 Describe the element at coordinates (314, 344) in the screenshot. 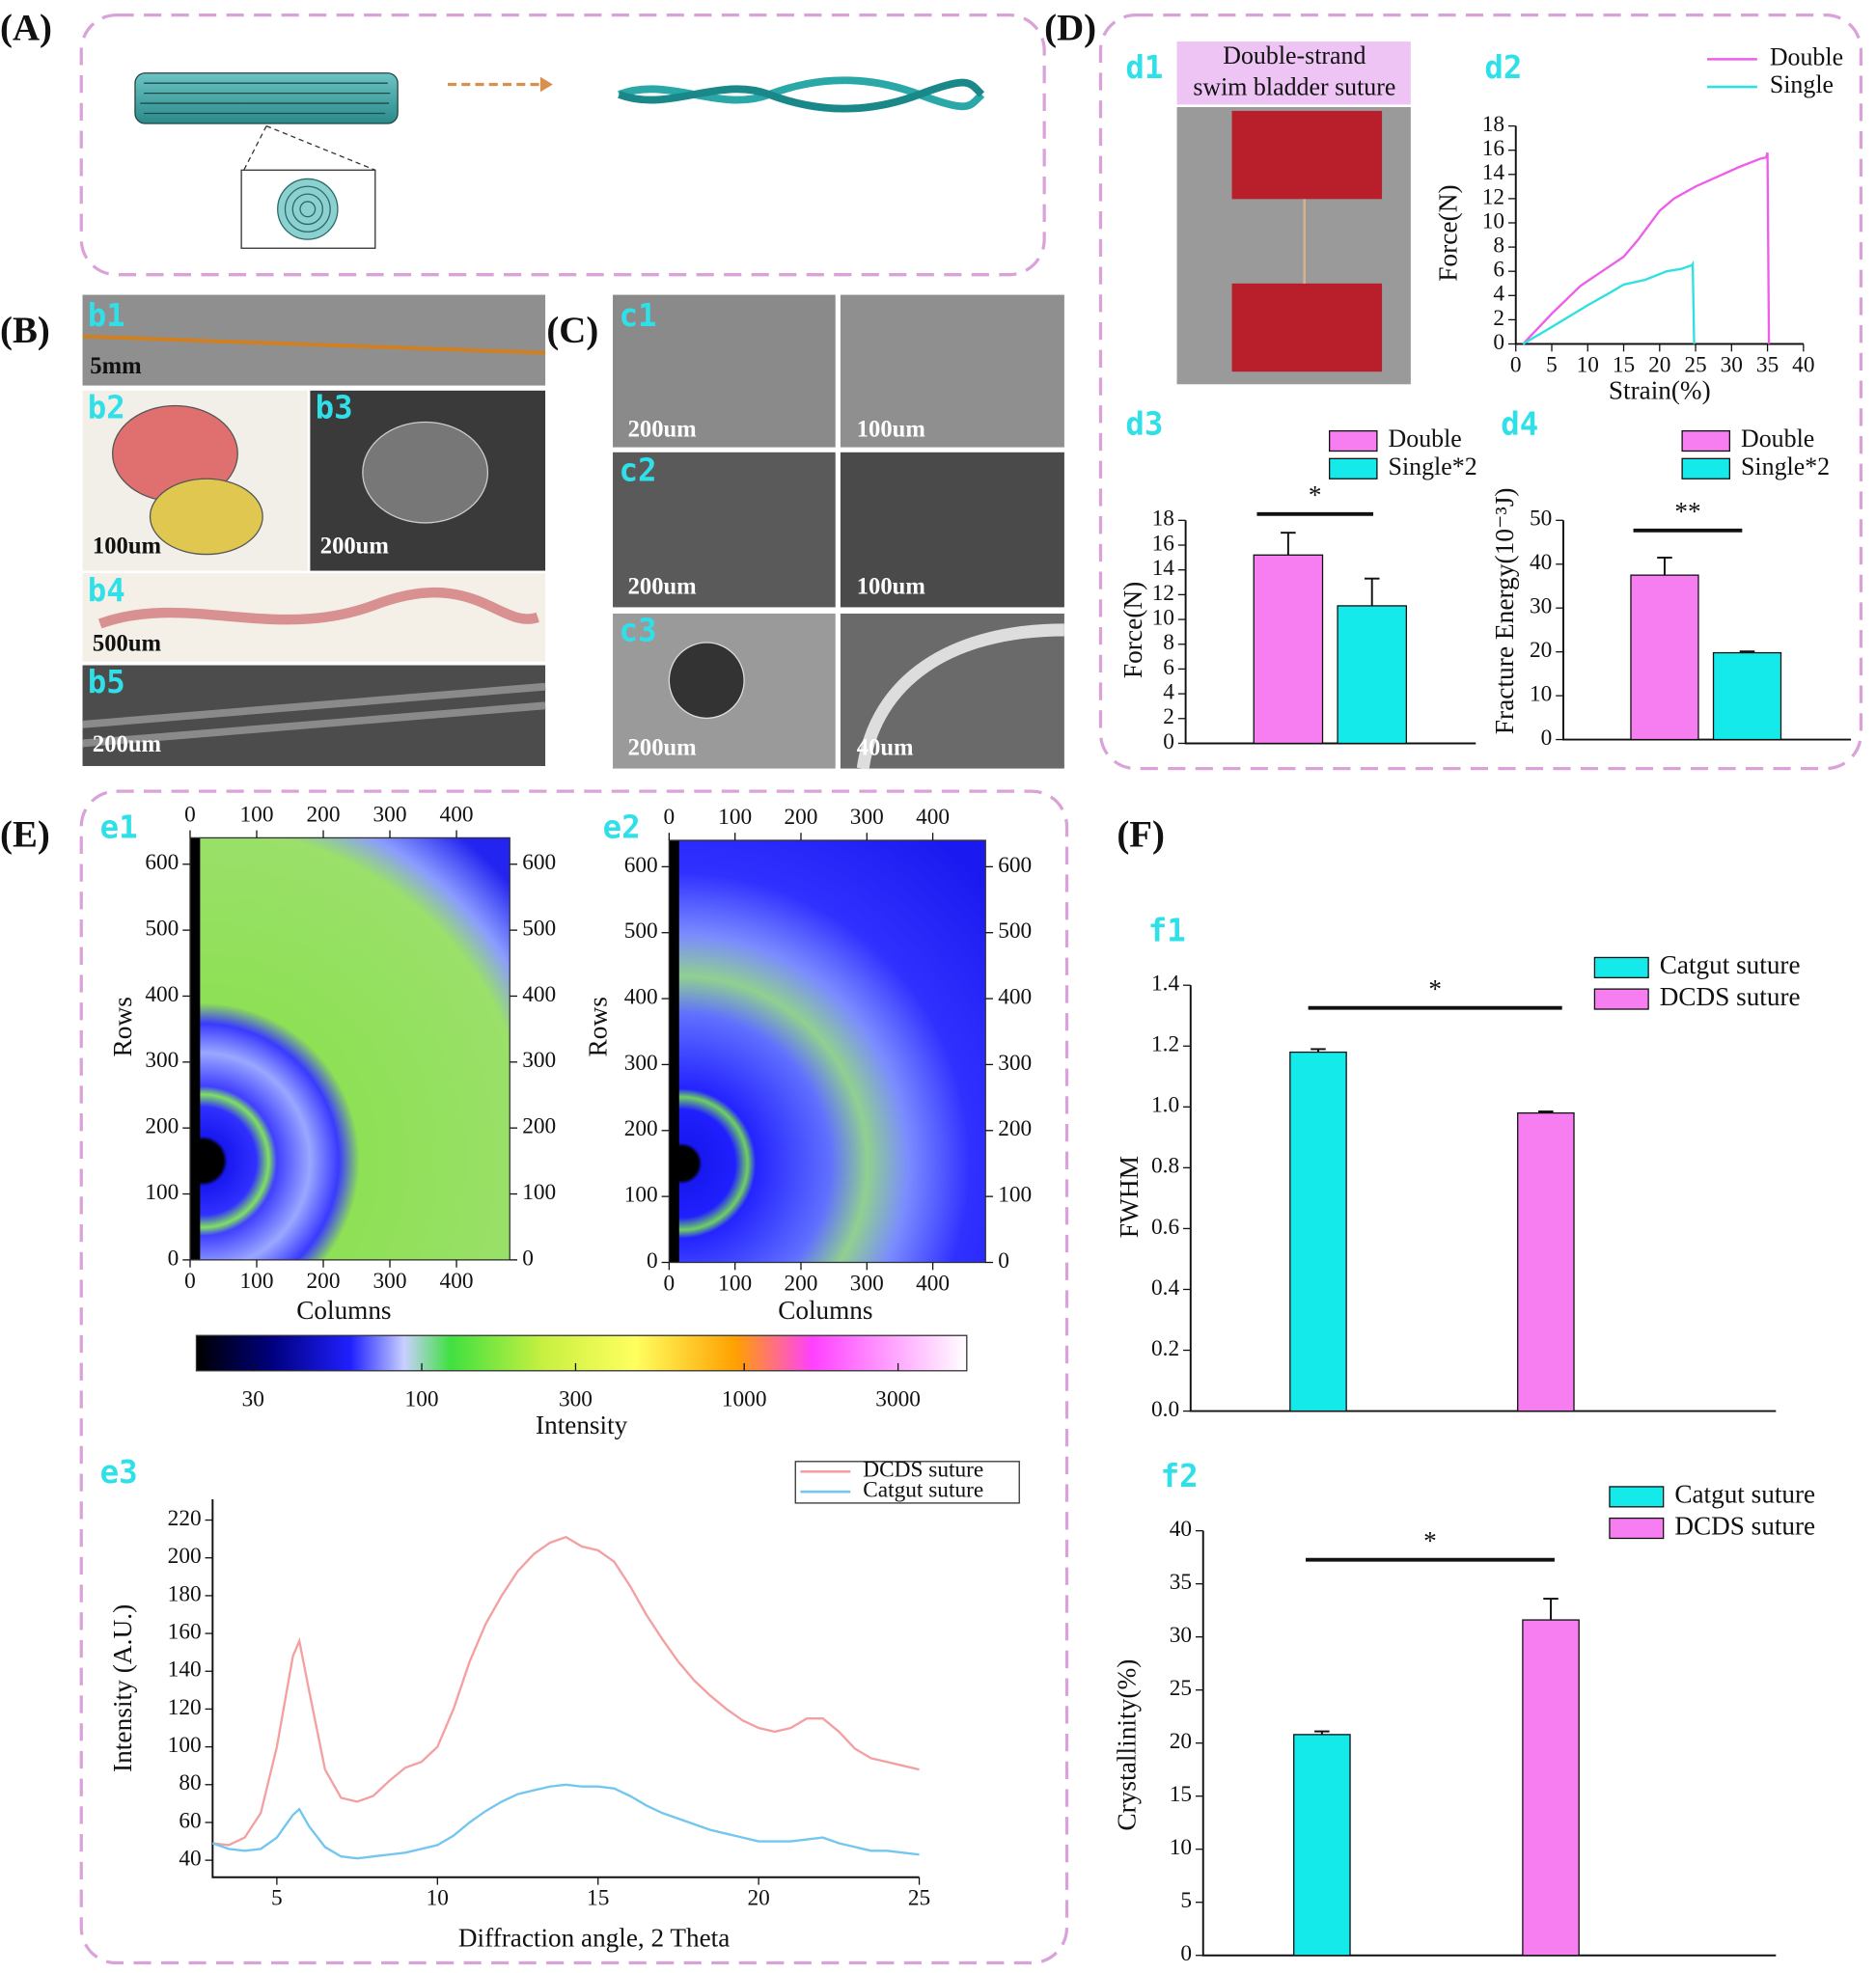

I see `suture` at that location.